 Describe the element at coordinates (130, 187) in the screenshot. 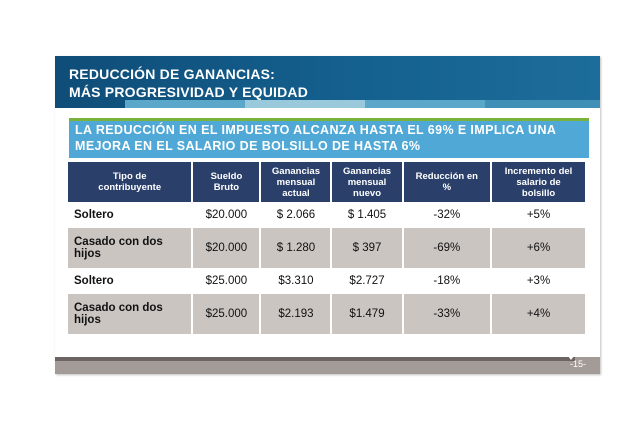

I see `header-text: contribuyente` at that location.